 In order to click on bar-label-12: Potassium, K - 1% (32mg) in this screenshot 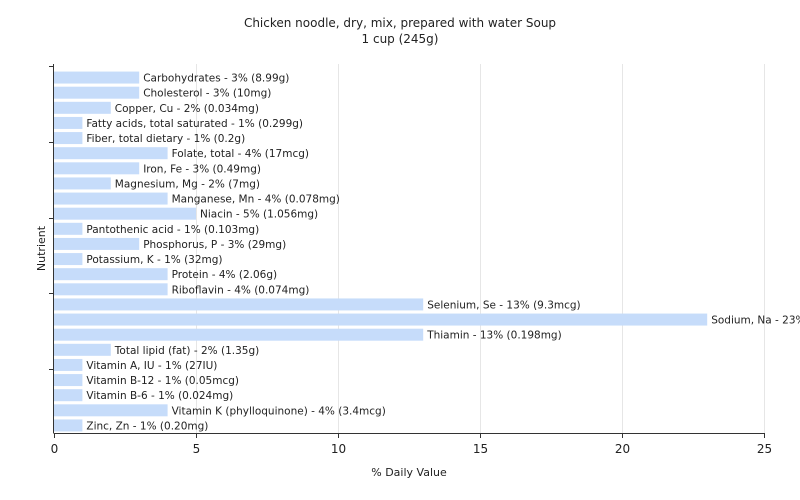, I will do `click(154, 260)`.